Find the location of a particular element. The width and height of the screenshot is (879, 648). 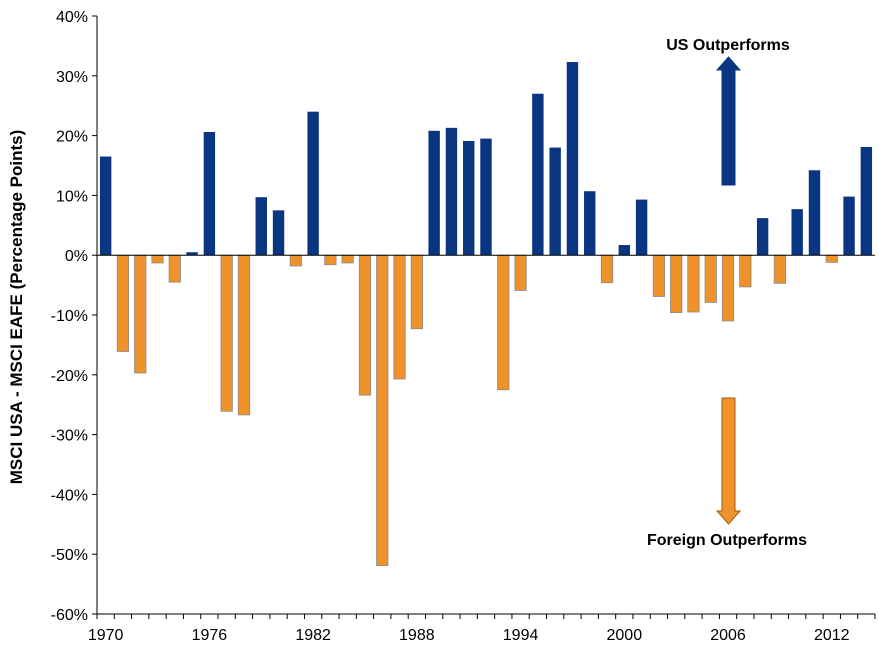

y-tick-label: -30% is located at coordinates (69, 436).